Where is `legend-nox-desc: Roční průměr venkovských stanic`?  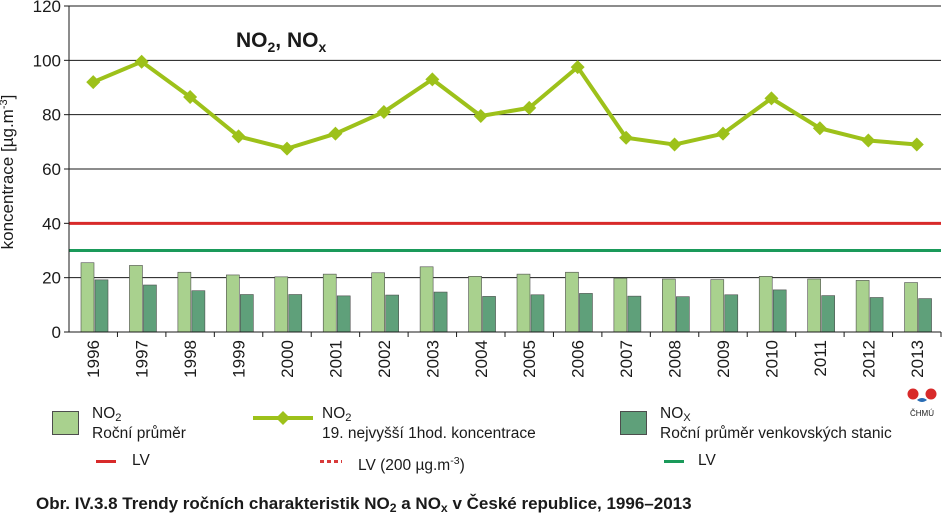
legend-nox-desc: Roční průměr venkovských stanic is located at coordinates (776, 433).